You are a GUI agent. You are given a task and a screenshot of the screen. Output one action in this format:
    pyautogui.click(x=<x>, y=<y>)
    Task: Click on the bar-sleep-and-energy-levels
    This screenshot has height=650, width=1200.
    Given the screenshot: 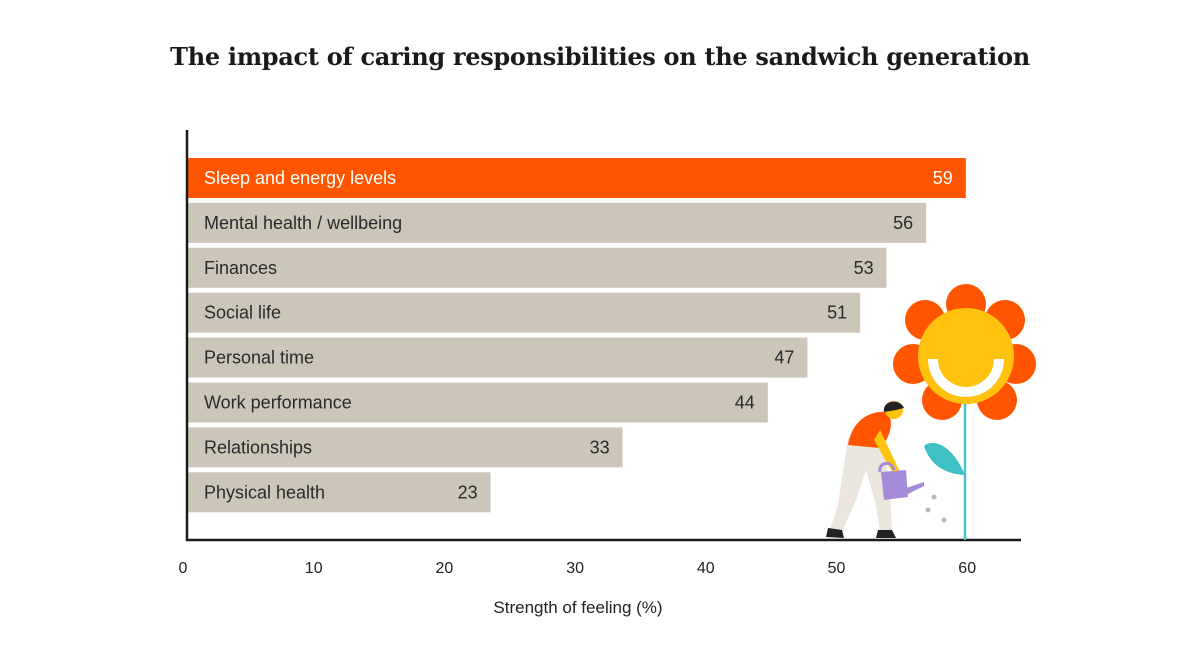 What is the action you would take?
    pyautogui.click(x=577, y=178)
    